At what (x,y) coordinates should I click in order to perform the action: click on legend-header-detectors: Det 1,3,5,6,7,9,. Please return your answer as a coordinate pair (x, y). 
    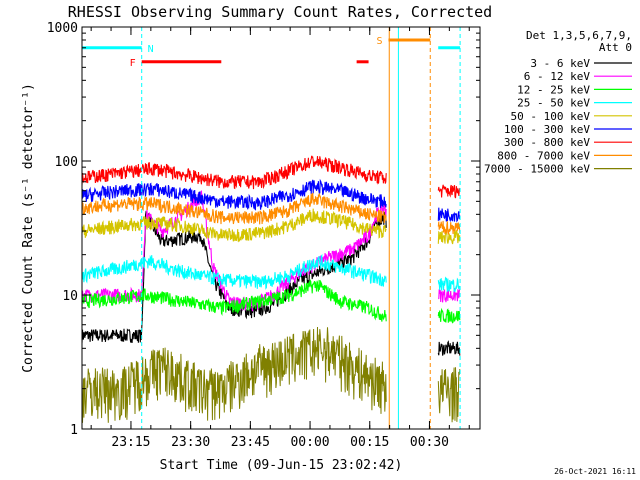
    Looking at the image, I should click on (579, 35).